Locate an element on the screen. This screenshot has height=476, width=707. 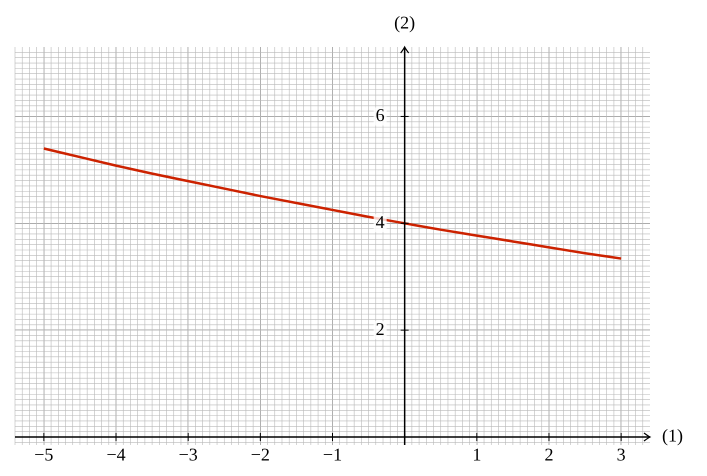
x-tick-label: 2 is located at coordinates (549, 454).